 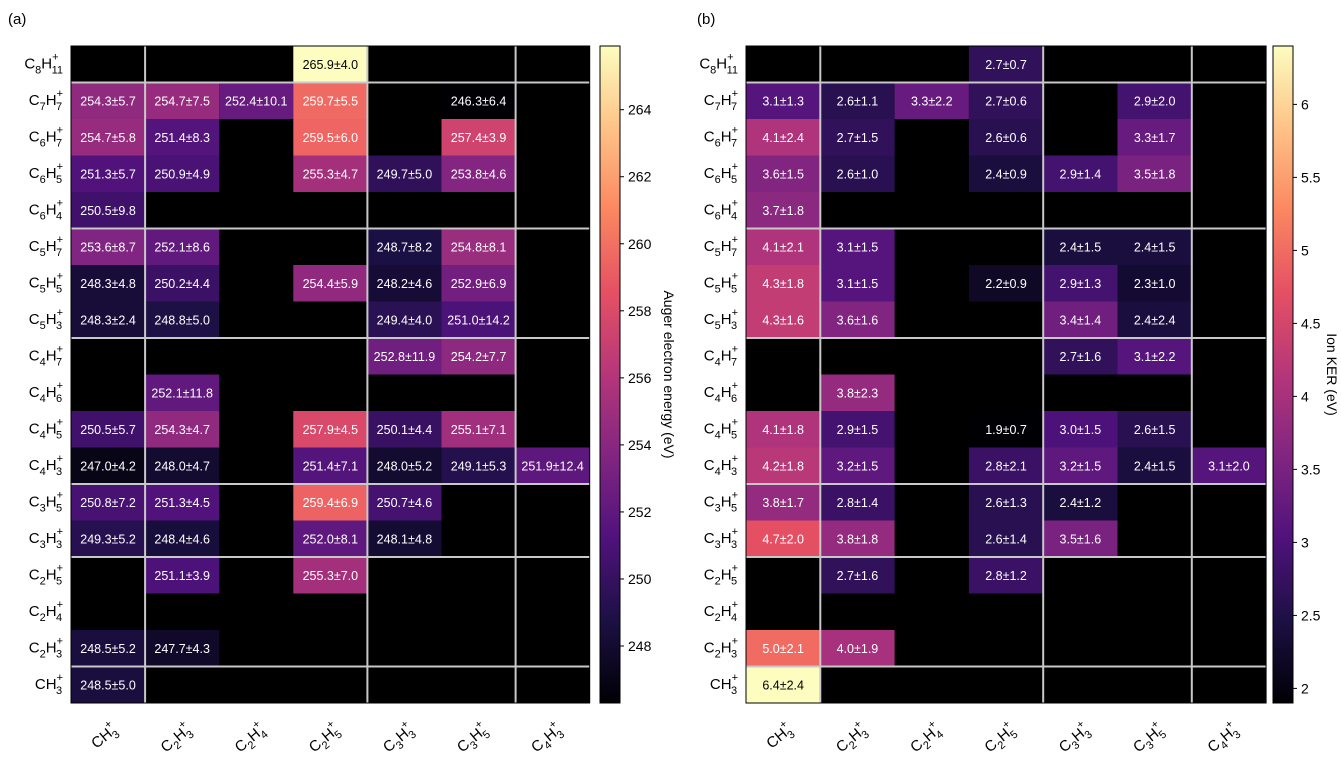 I want to click on colorbar-tick-label: 2.5, so click(x=1311, y=615).